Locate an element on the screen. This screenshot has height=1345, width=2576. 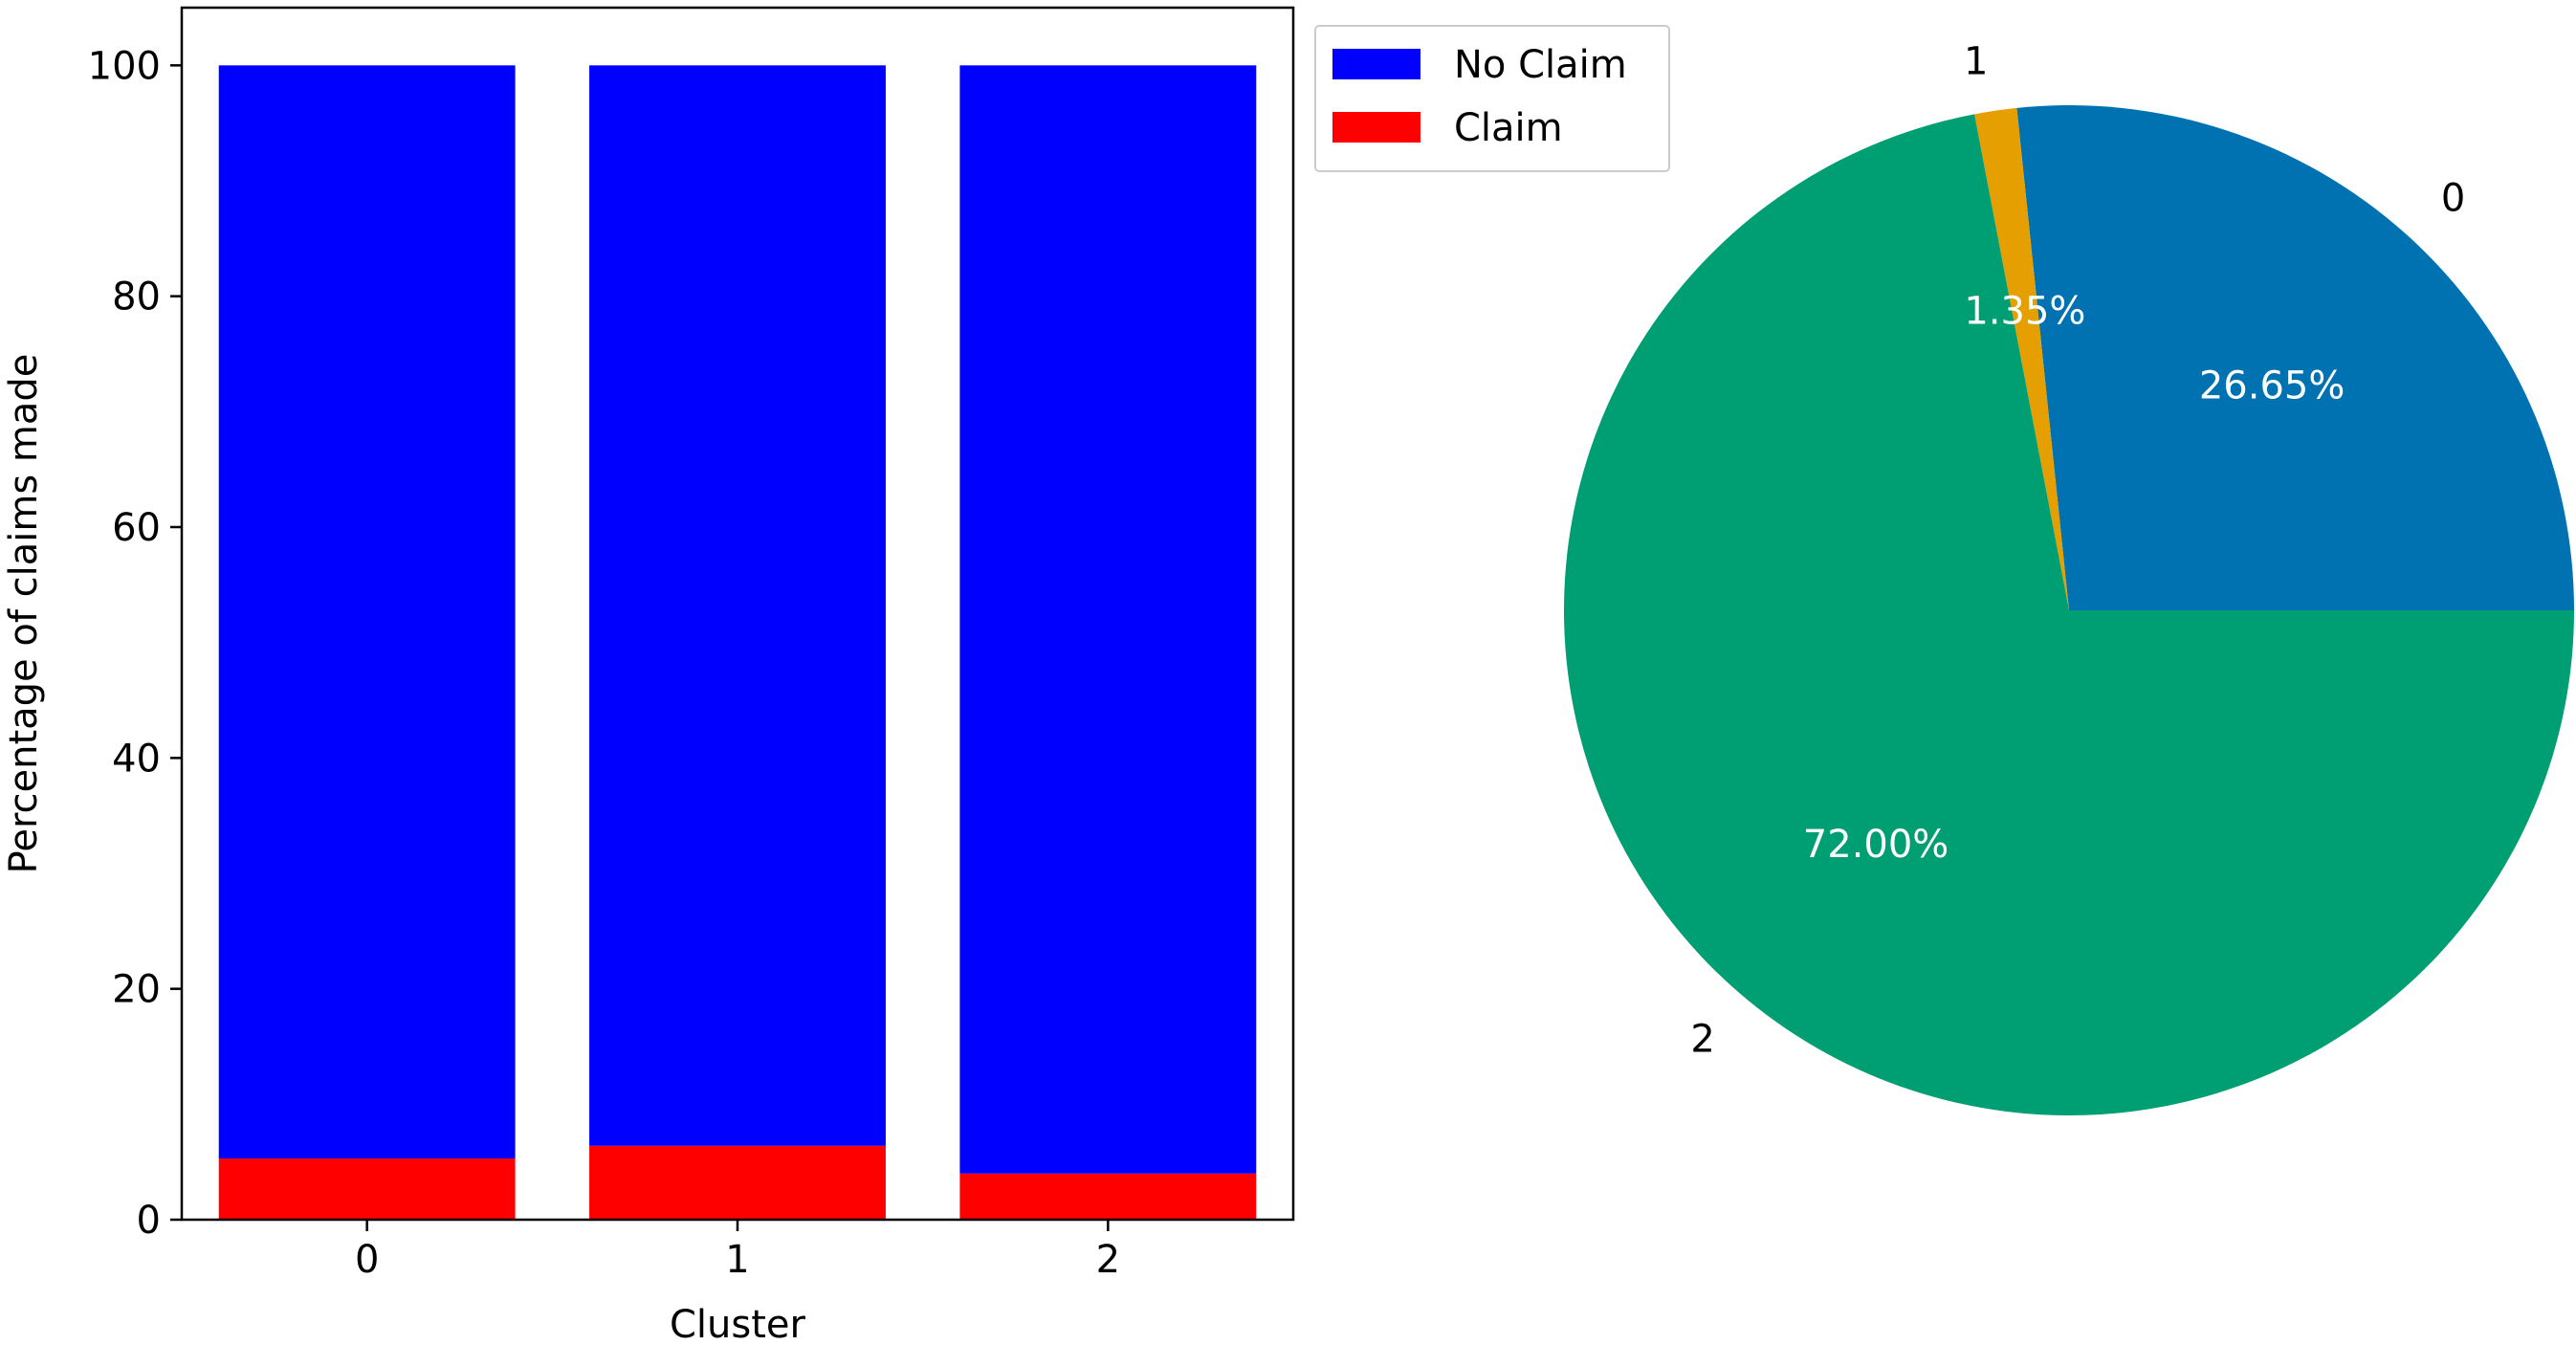
pie-percent-label: 1.35% is located at coordinates (2025, 312).